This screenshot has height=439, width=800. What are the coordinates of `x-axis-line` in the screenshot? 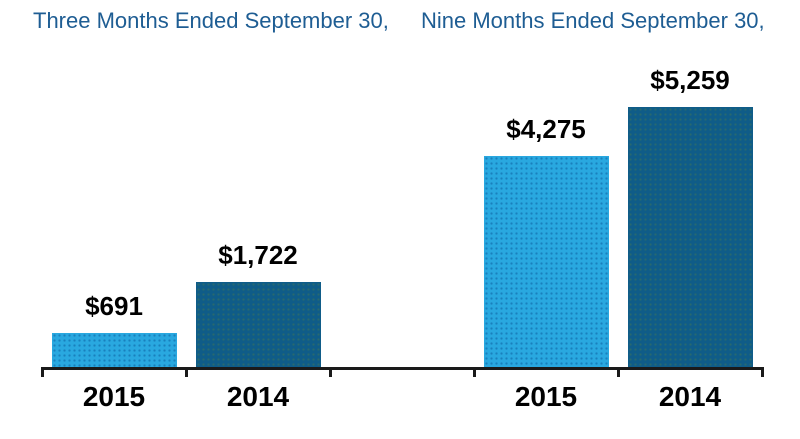 It's located at (402, 368).